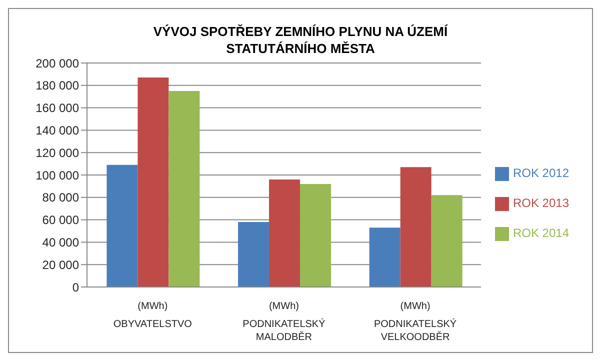 The image size is (601, 361). I want to click on legend-label: ROK 2014, so click(540, 233).